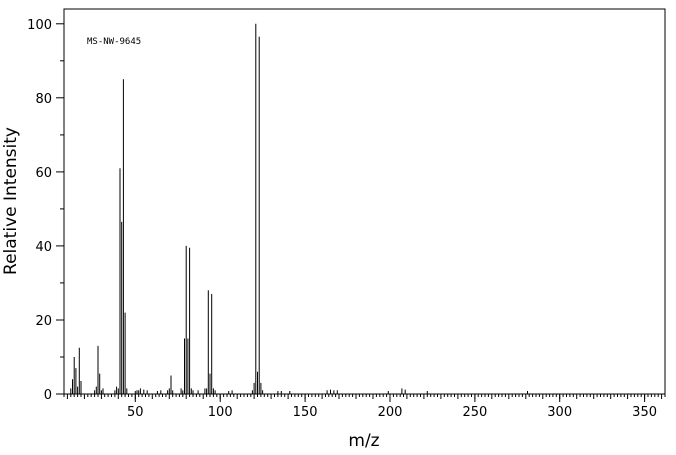  Describe the element at coordinates (43, 173) in the screenshot. I see `y-tick-label: 60` at that location.